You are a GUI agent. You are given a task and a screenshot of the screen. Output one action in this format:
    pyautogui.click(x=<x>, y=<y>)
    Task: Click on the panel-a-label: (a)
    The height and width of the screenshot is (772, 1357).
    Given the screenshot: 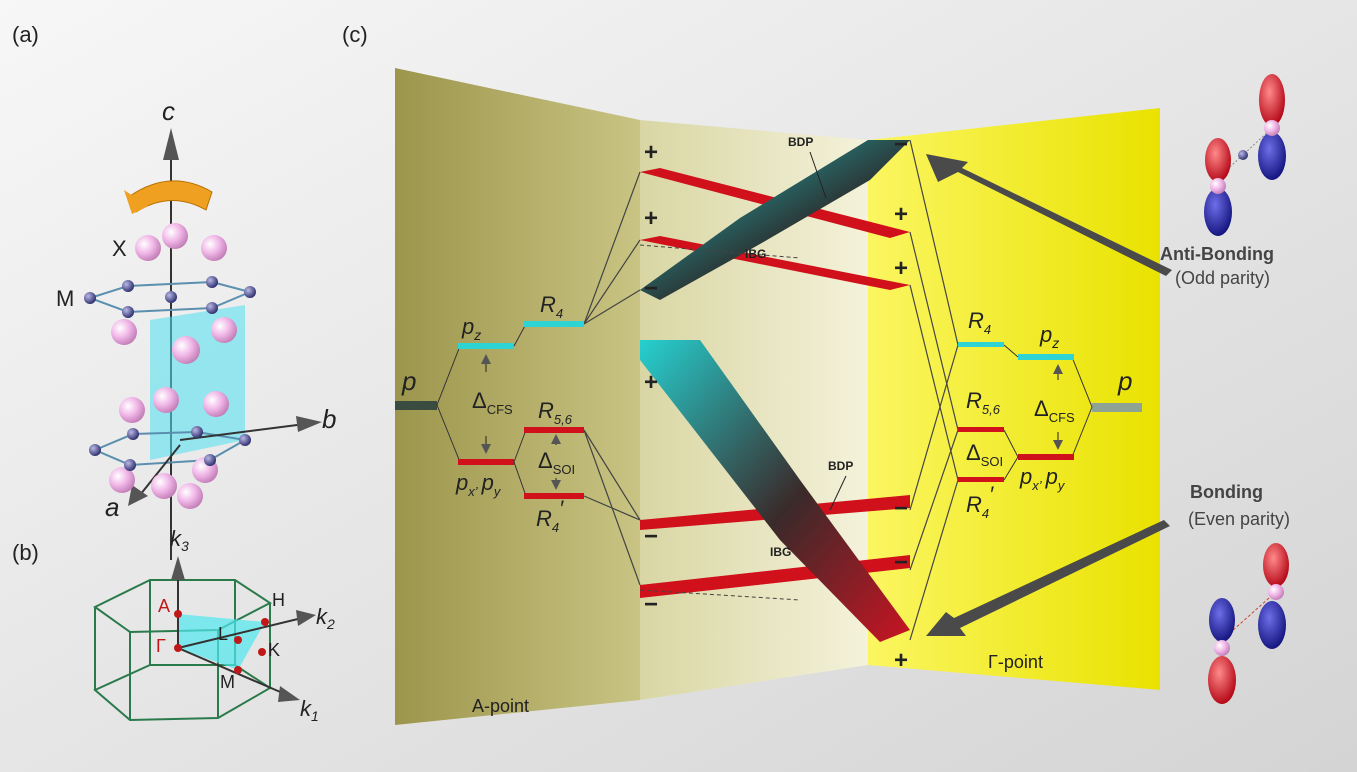 What is the action you would take?
    pyautogui.click(x=25, y=34)
    